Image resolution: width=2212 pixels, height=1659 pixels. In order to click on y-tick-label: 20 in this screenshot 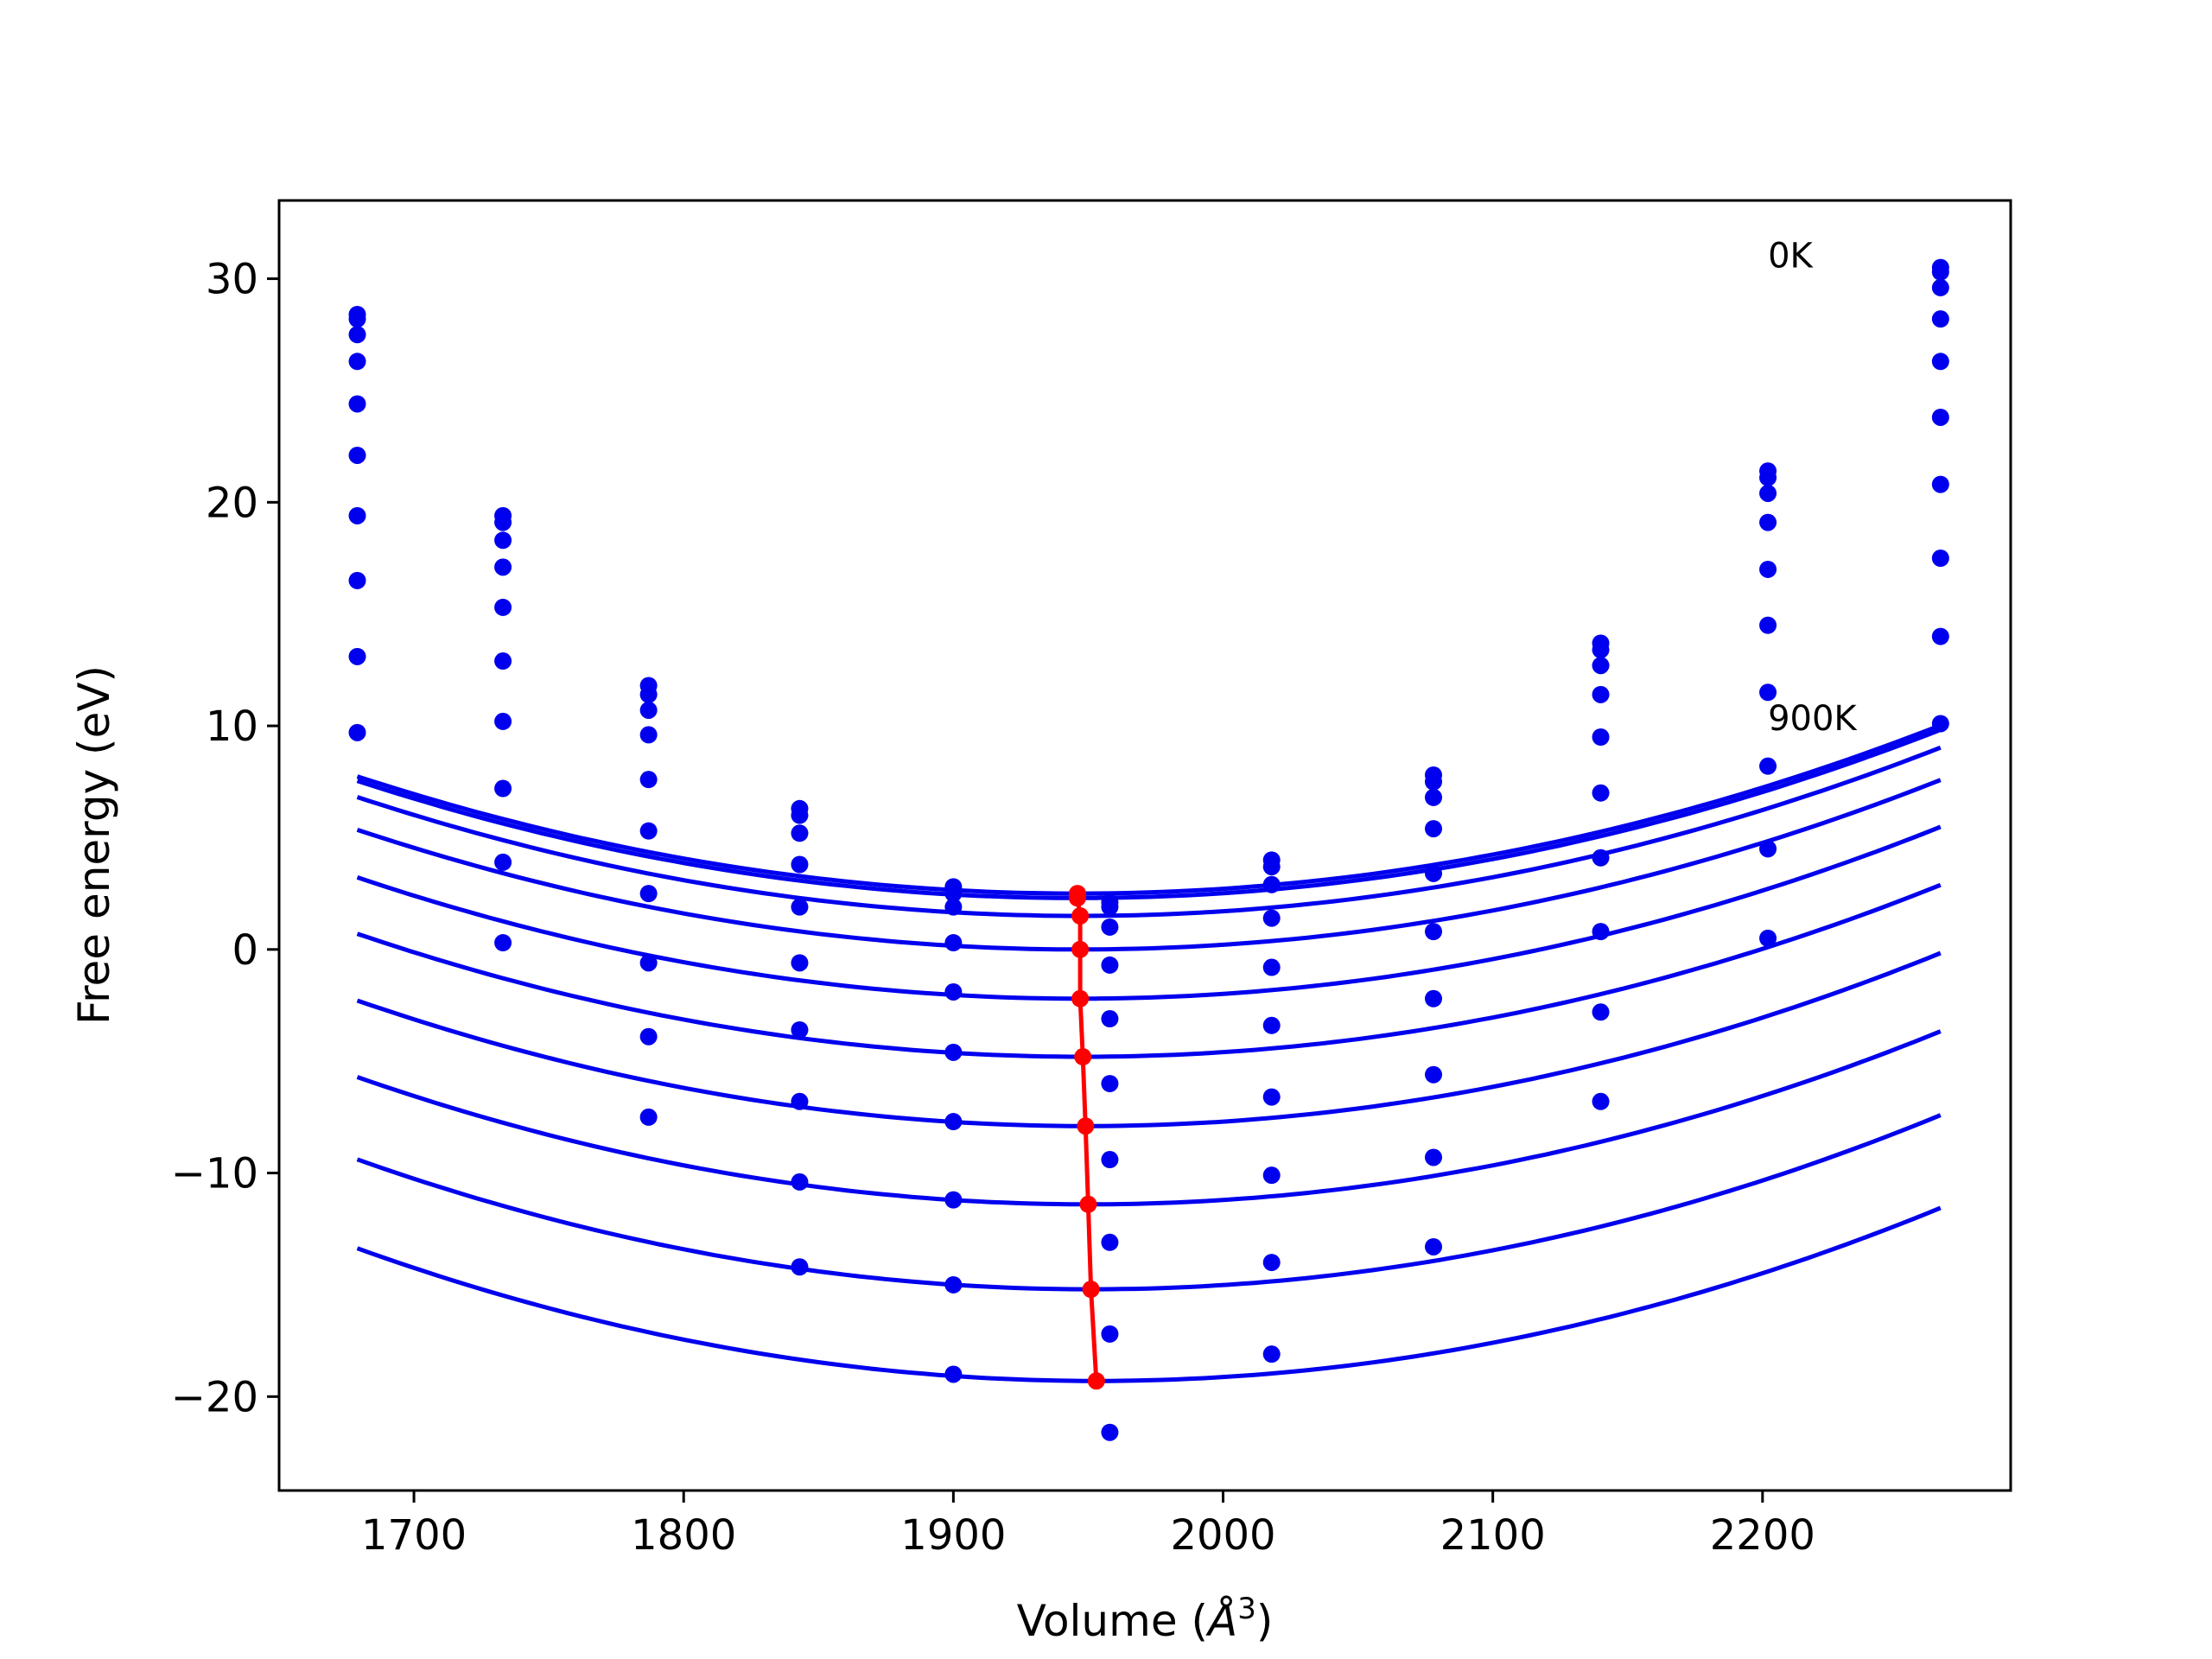, I will do `click(232, 503)`.